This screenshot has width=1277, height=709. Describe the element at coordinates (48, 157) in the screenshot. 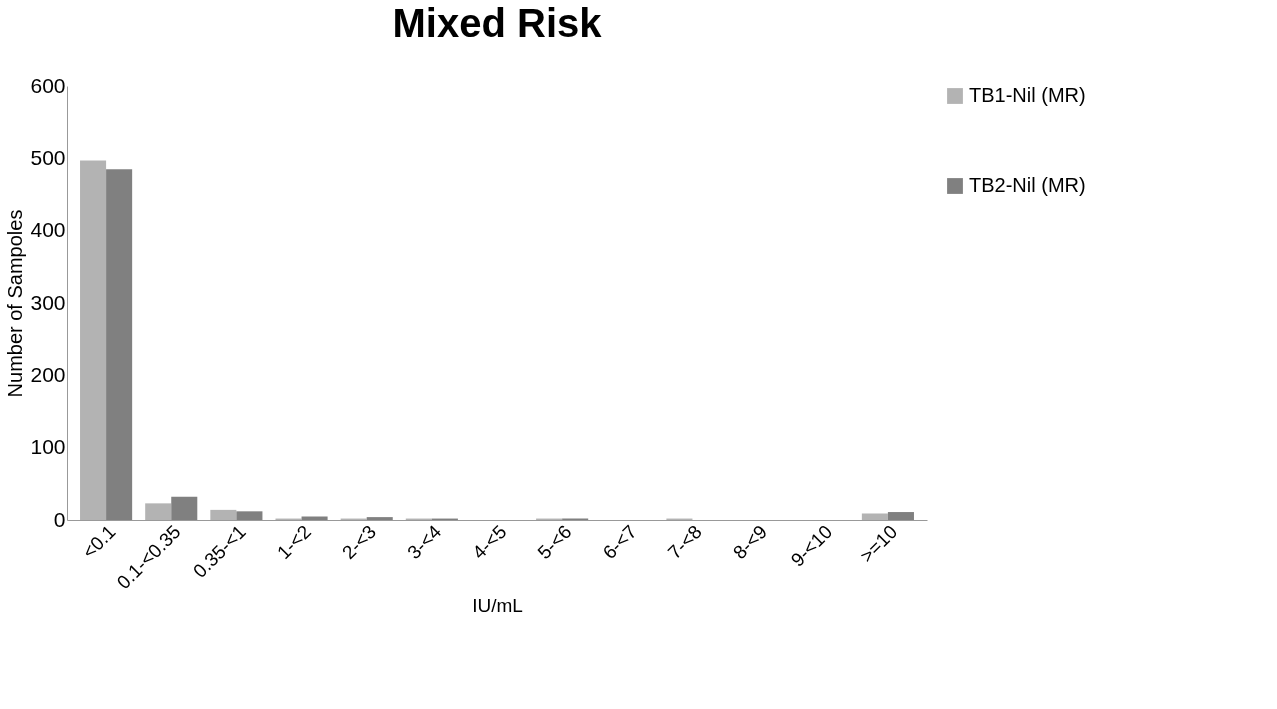

I see `y-tick-label: 500` at that location.